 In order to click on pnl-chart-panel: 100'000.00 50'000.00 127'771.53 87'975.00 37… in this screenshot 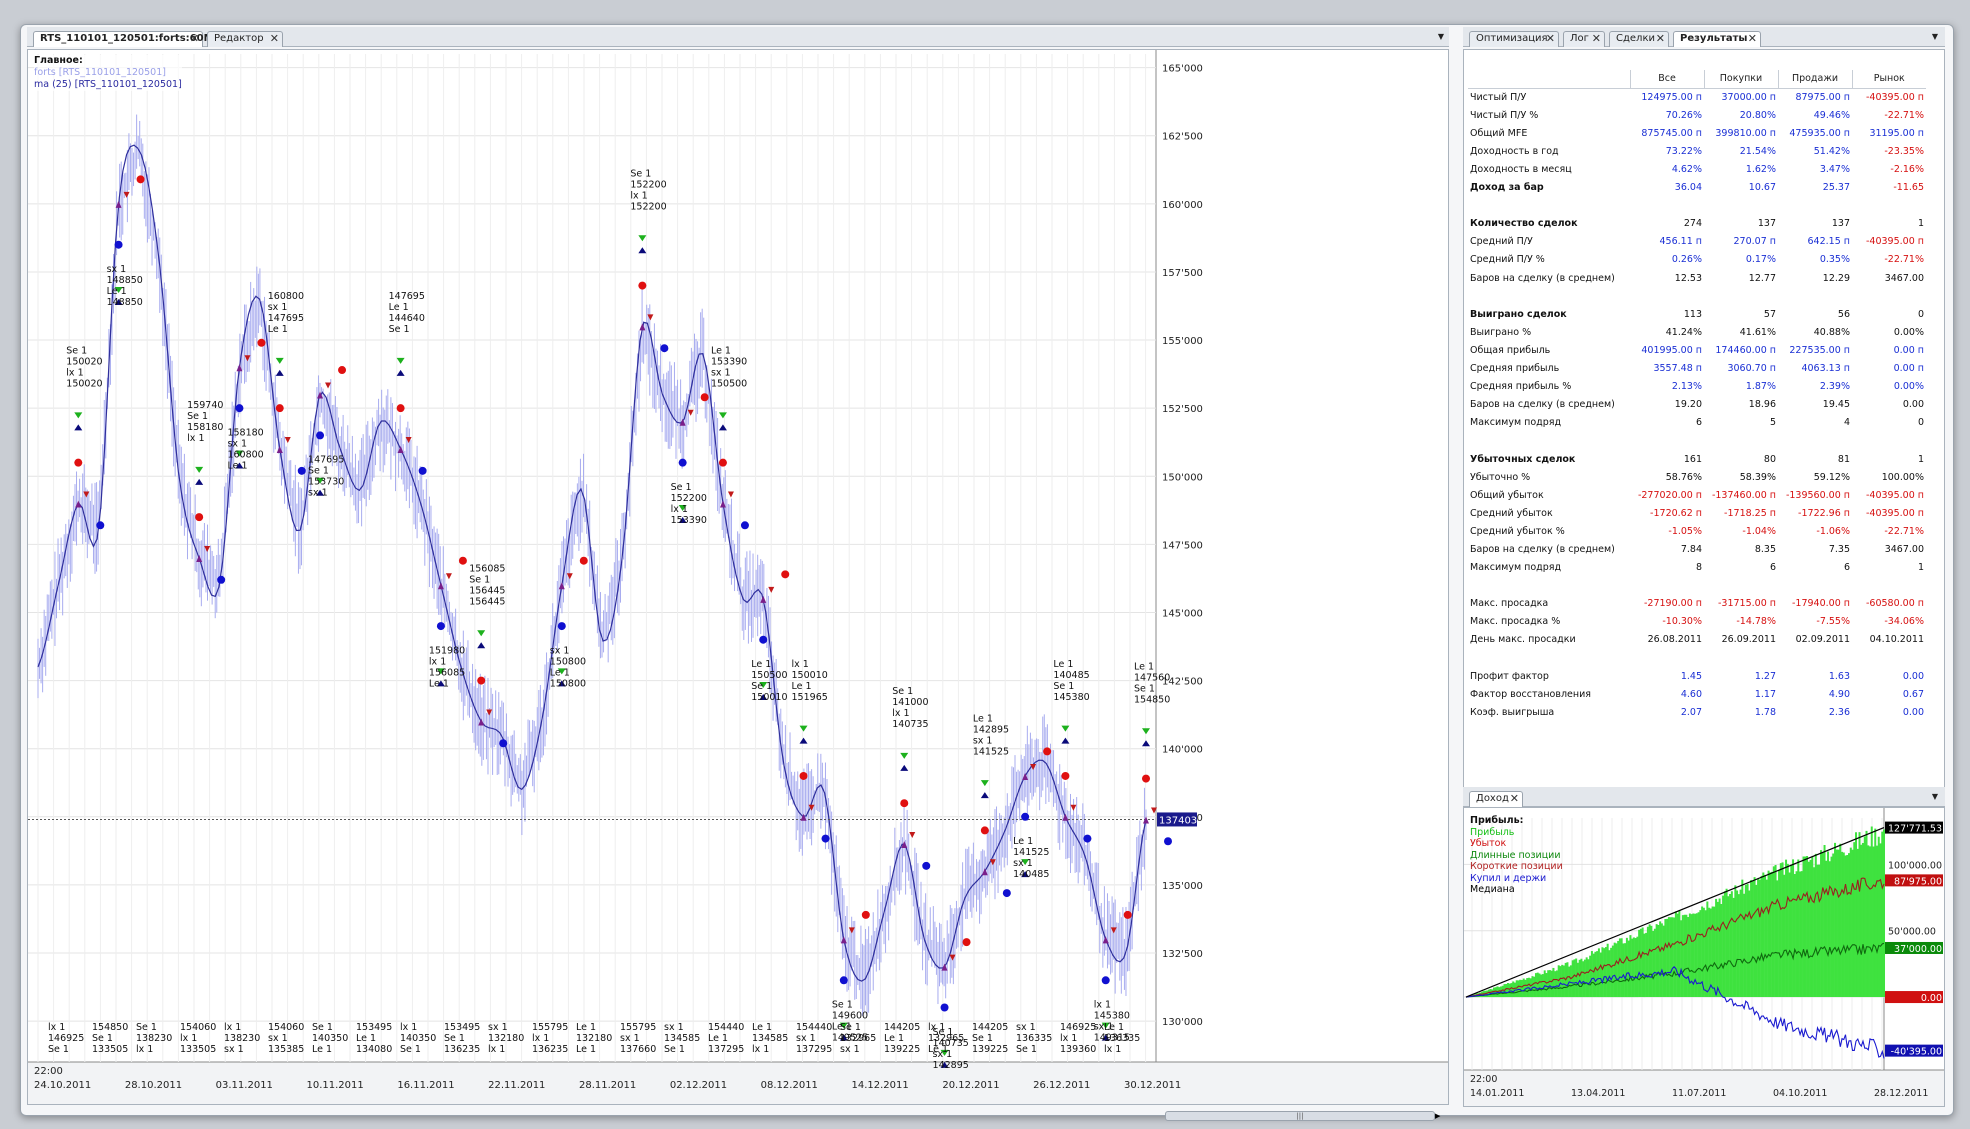, I will do `click(1704, 957)`.